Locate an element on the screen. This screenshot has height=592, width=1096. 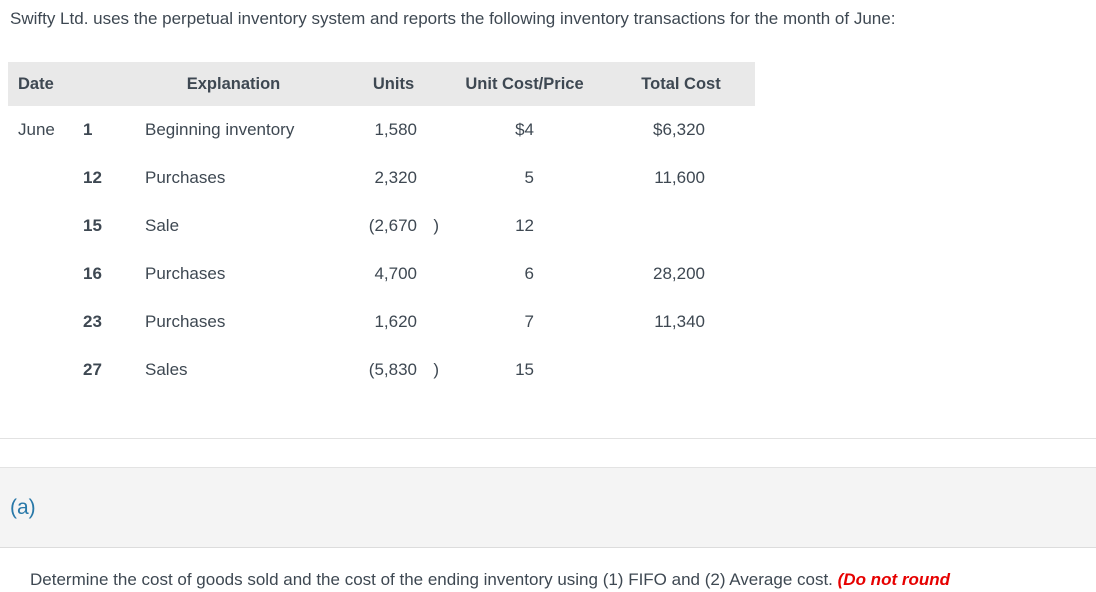
cell-total-cost: 28,200 is located at coordinates (679, 273).